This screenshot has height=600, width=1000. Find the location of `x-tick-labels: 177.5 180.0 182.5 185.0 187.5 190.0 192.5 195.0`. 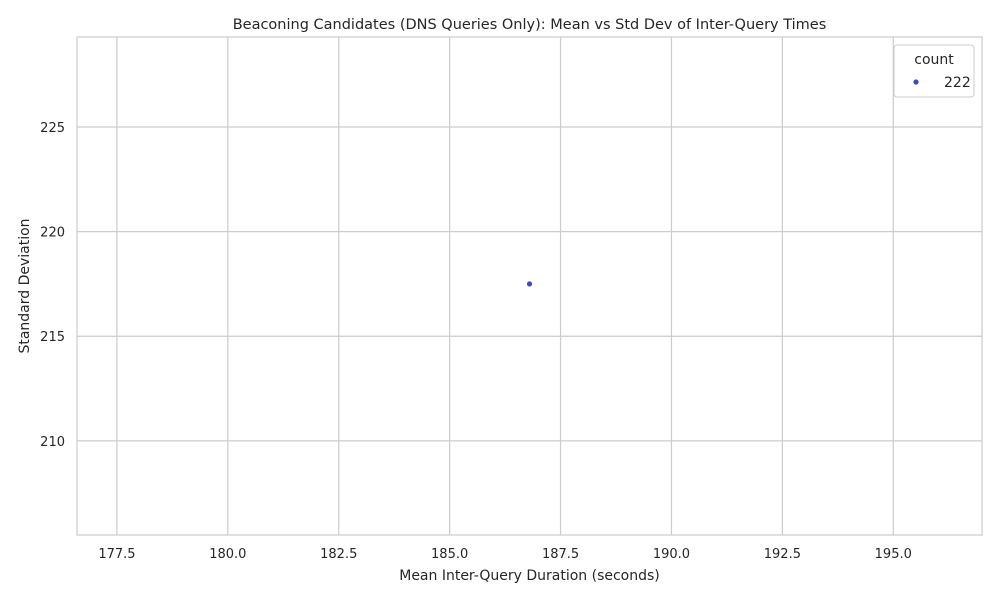

x-tick-labels: 177.5 180.0 182.5 185.0 187.5 190.0 192.5 195.0 is located at coordinates (505, 554).